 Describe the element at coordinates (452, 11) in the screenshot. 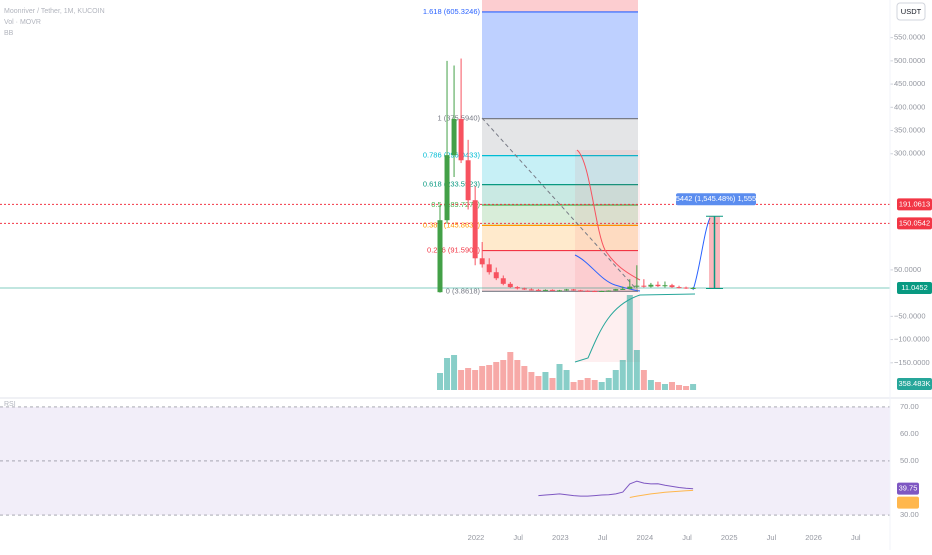

I see `fib-label: 1.618 (605.3246)` at that location.